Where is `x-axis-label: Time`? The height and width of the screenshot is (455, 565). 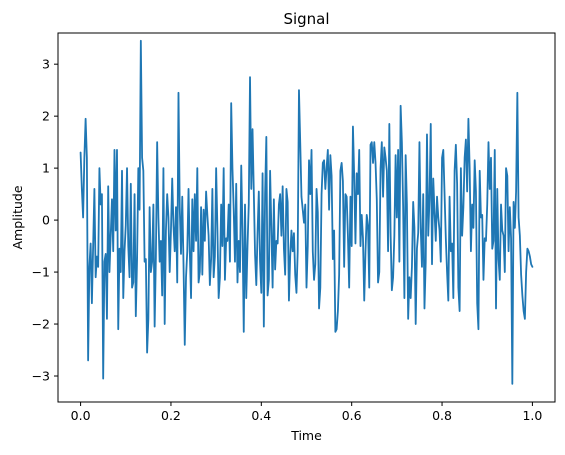
x-axis-label: Time is located at coordinates (306, 435).